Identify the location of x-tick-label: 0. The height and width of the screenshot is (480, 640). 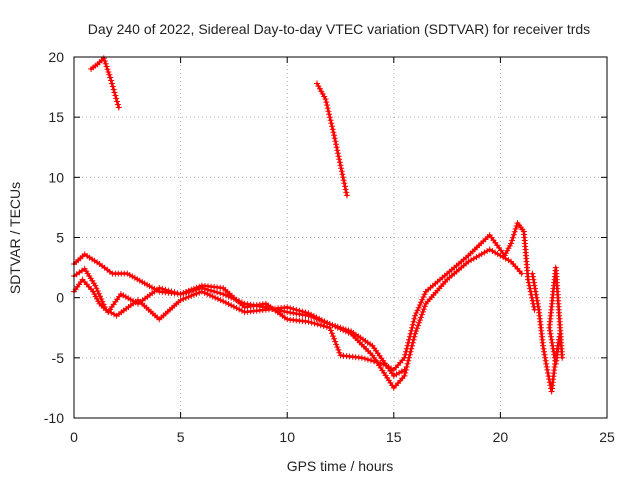
(74, 437).